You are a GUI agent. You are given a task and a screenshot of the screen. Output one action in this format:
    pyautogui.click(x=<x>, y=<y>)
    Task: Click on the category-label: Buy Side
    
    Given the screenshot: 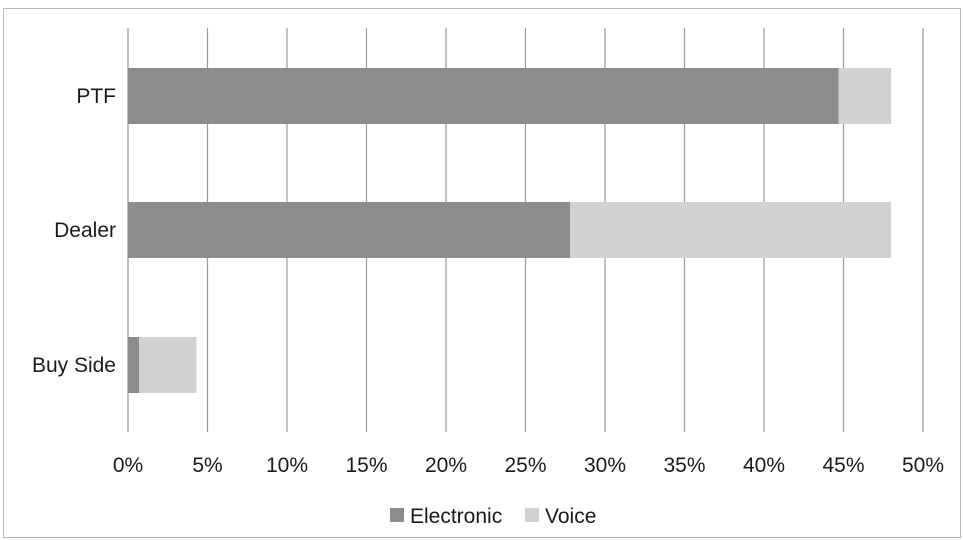 What is the action you would take?
    pyautogui.click(x=74, y=365)
    